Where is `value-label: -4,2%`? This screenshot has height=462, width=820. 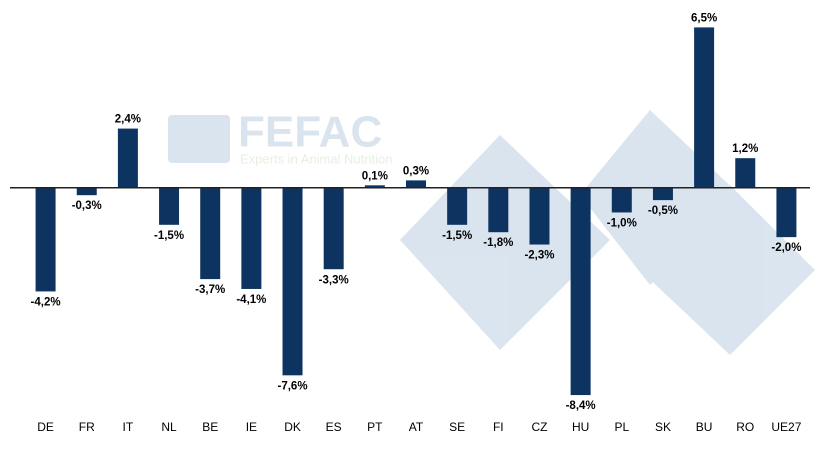
value-label: -4,2% is located at coordinates (46, 302).